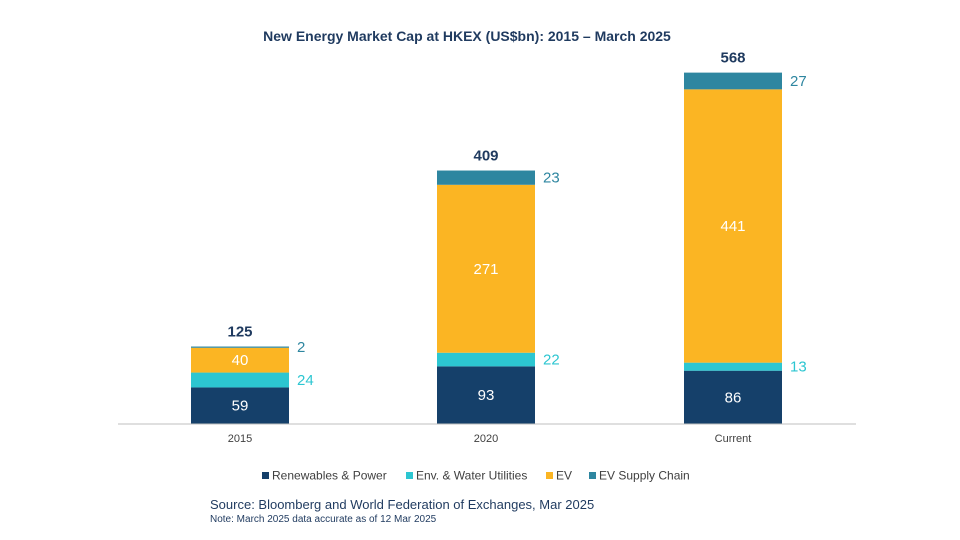 The height and width of the screenshot is (540, 960). What do you see at coordinates (486, 359) in the screenshot?
I see `bar-env-water-utilities-2020` at bounding box center [486, 359].